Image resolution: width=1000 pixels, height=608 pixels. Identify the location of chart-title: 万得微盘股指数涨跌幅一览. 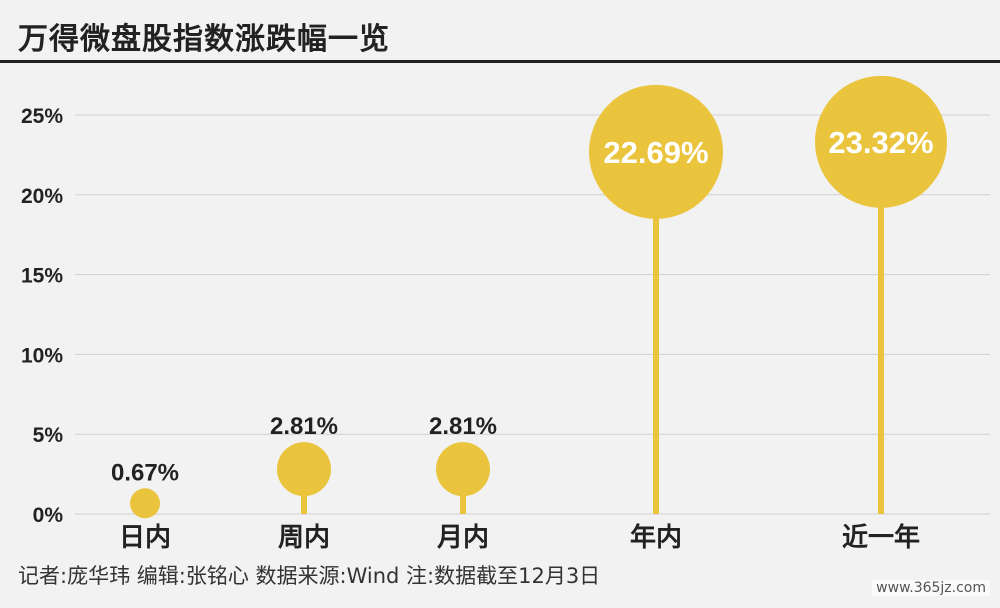
(204, 39).